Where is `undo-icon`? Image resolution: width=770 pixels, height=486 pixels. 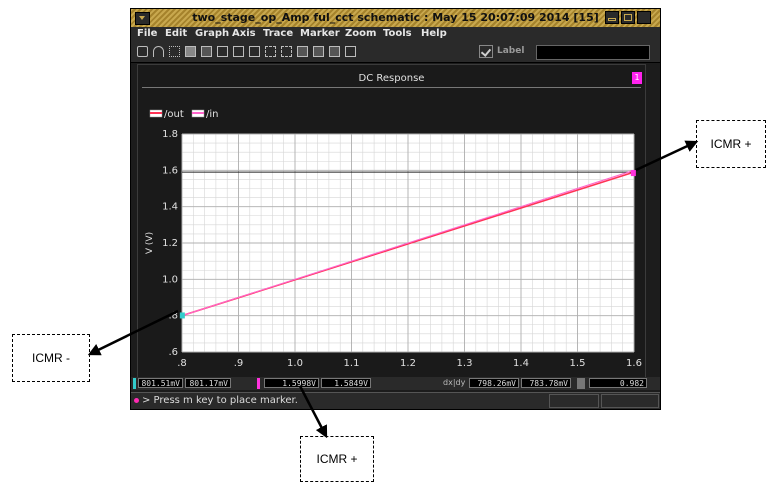 undo-icon is located at coordinates (158, 51).